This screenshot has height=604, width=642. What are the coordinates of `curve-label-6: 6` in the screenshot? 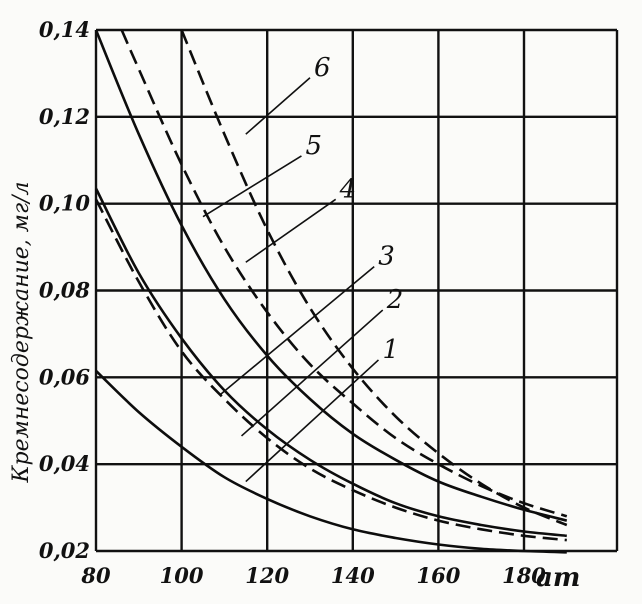 It's located at (322, 68).